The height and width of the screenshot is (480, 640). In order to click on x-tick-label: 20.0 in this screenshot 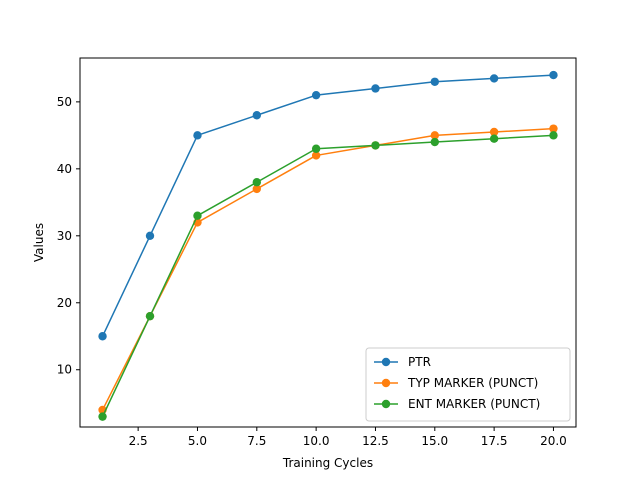, I will do `click(553, 441)`.